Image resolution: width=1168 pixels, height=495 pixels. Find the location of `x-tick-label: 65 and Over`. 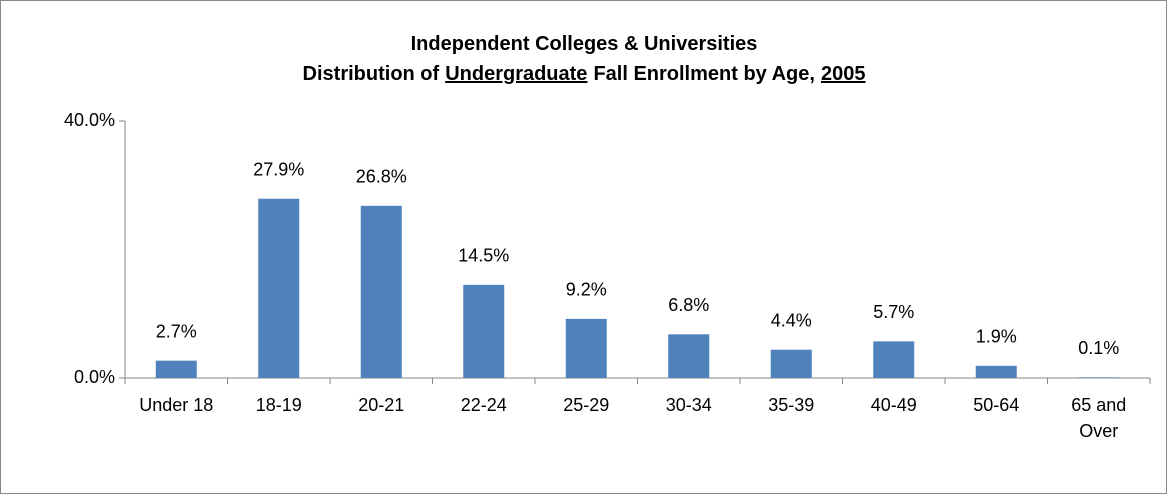

x-tick-label: 65 and Over is located at coordinates (1099, 418).